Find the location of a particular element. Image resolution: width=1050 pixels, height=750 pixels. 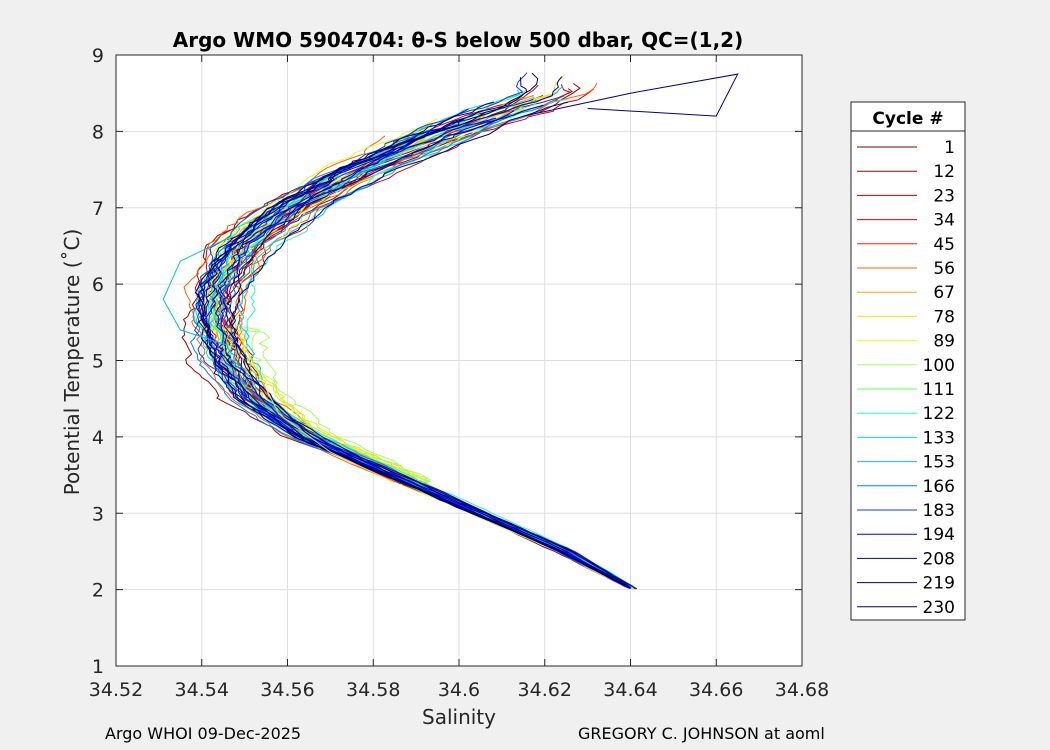

y-tick-label: 1 is located at coordinates (98, 667).